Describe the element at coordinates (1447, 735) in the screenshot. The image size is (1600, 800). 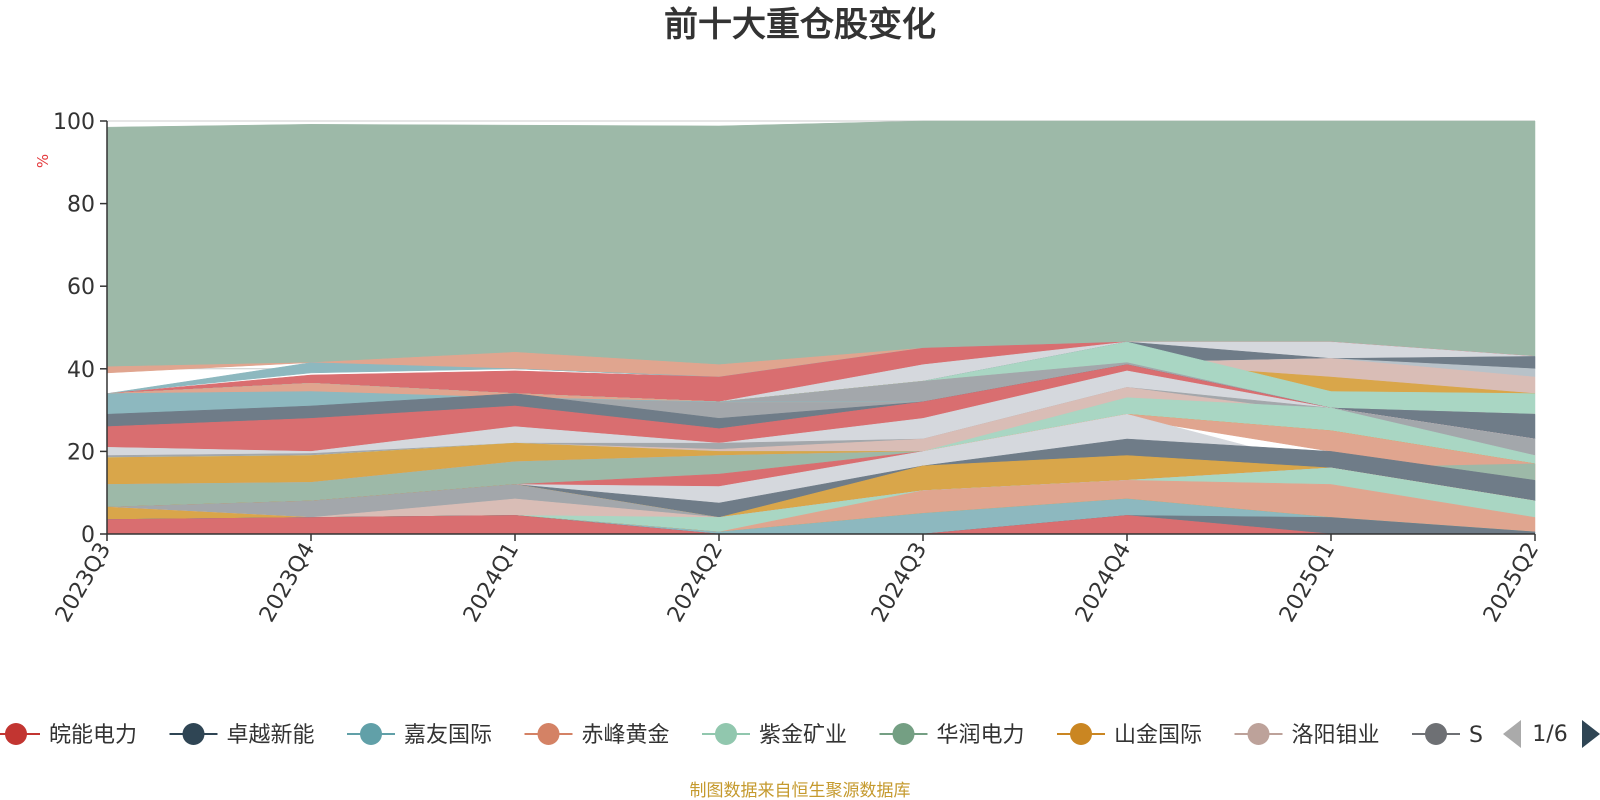
I see `legend-item: S` at that location.